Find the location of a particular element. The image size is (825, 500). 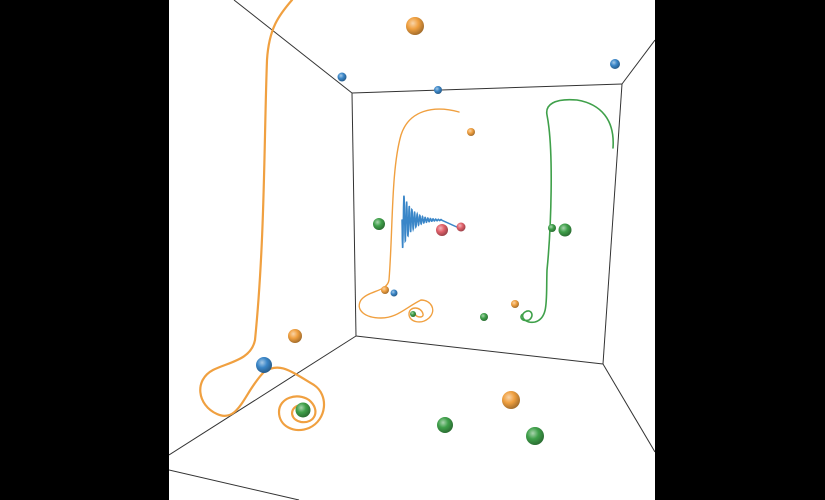

trajectory-orange-large is located at coordinates (262, 216).